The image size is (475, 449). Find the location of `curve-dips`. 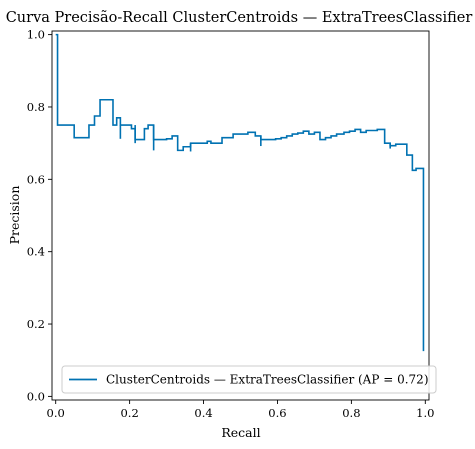

curve-dips is located at coordinates (255, 138).